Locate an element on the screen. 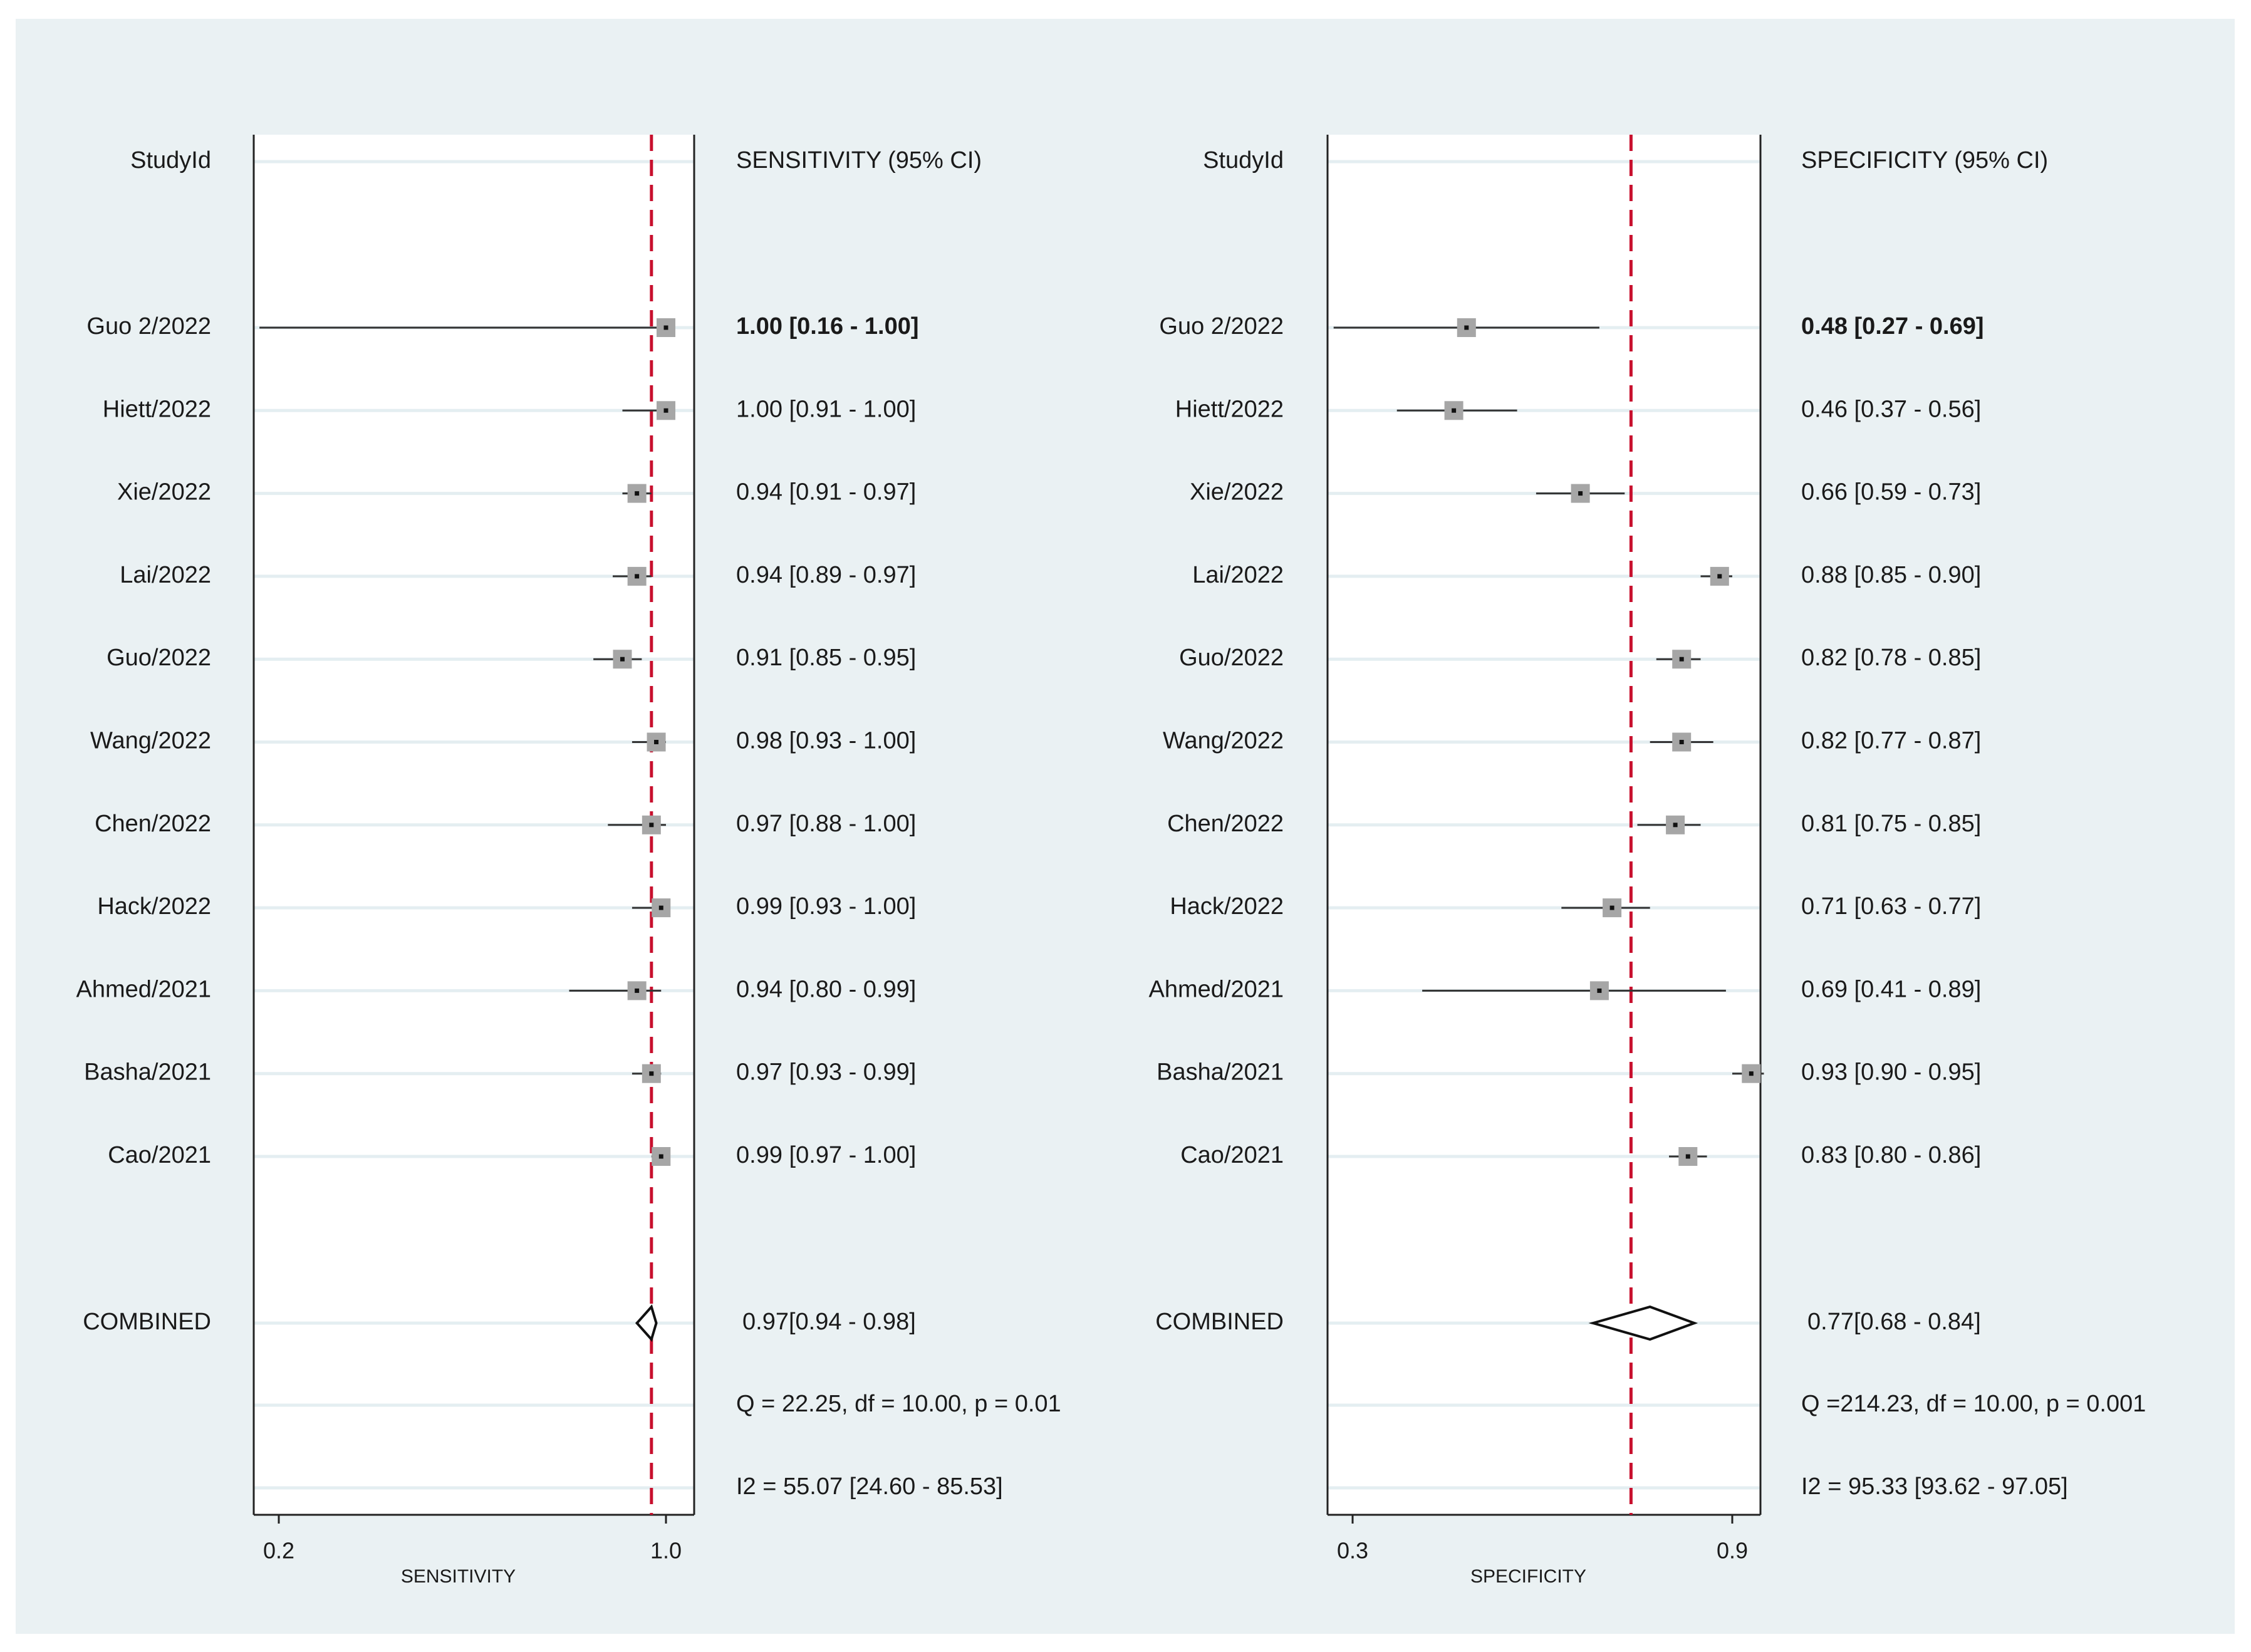 The image size is (2251, 1652). study-estimate-label: 0.82 [0.78 - 0.85] is located at coordinates (1891, 658).